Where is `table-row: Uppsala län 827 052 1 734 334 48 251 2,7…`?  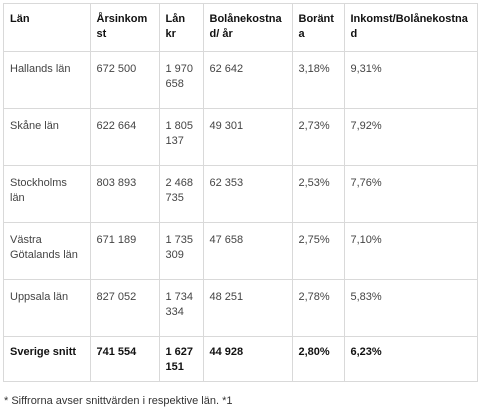 table-row: Uppsala län 827 052 1 734 334 48 251 2,7… is located at coordinates (240, 308).